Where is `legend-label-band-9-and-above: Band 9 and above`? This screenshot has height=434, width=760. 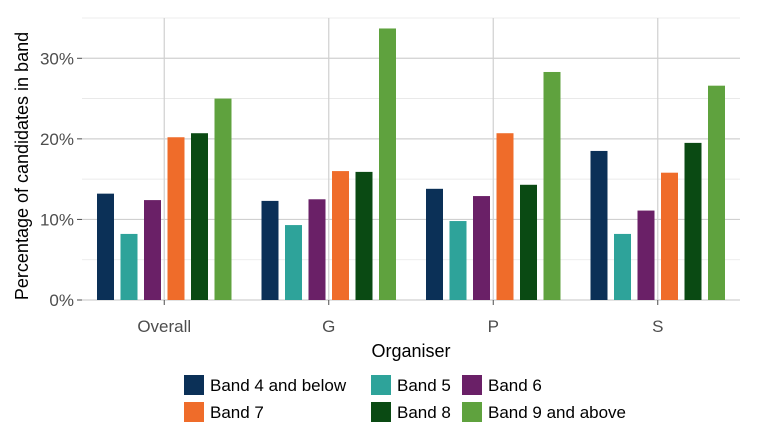
legend-label-band-9-and-above: Band 9 and above is located at coordinates (557, 412).